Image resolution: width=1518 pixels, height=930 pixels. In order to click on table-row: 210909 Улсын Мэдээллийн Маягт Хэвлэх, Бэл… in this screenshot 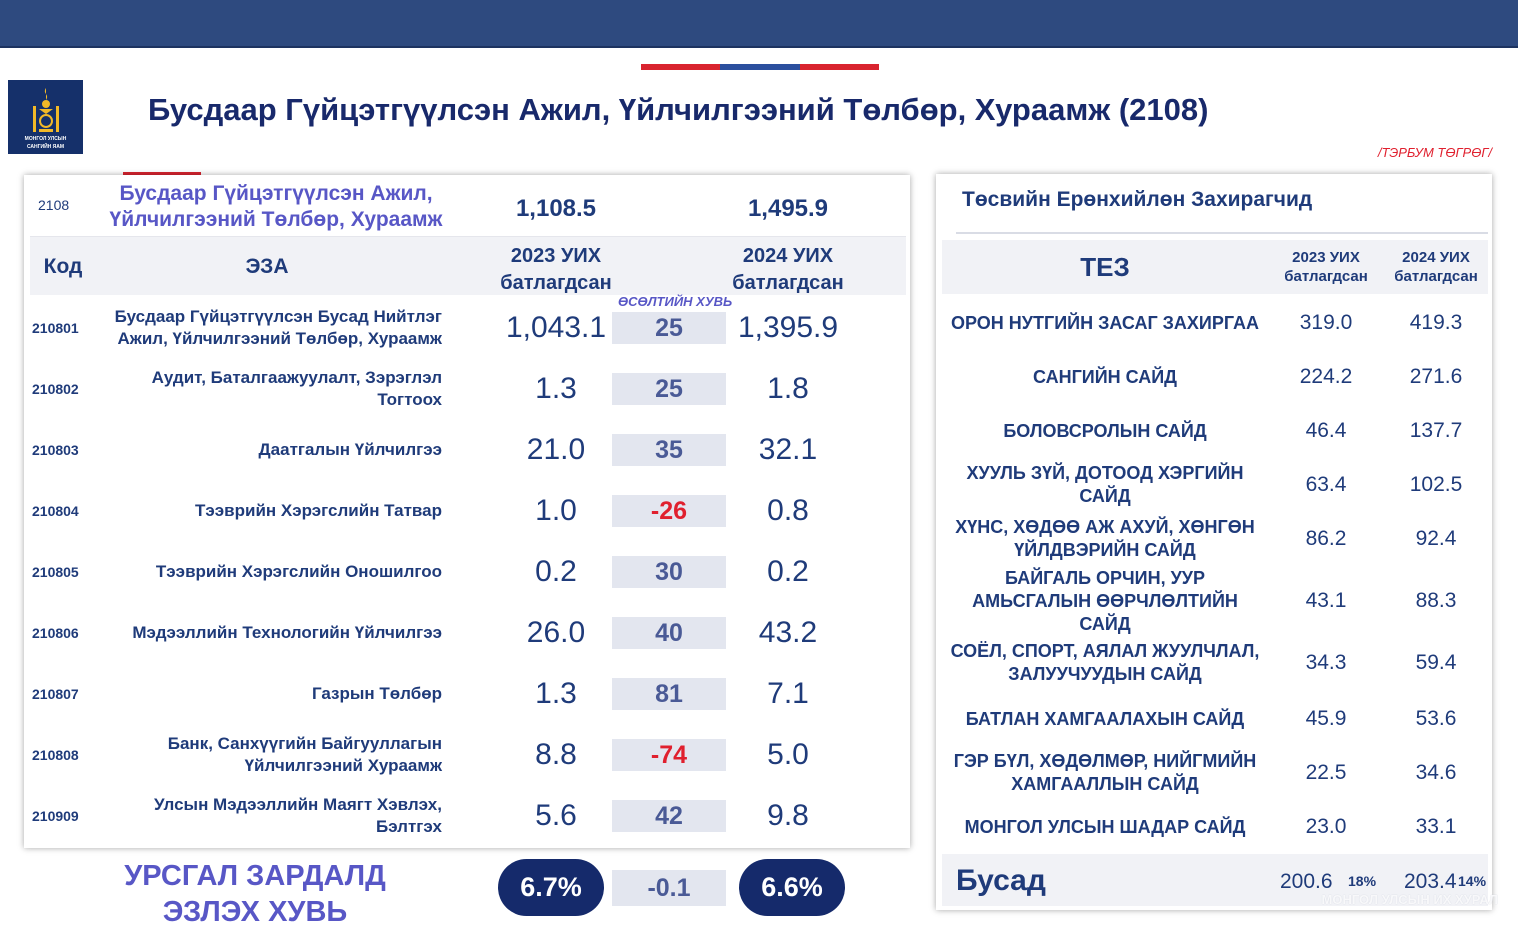, I will do `click(468, 815)`.